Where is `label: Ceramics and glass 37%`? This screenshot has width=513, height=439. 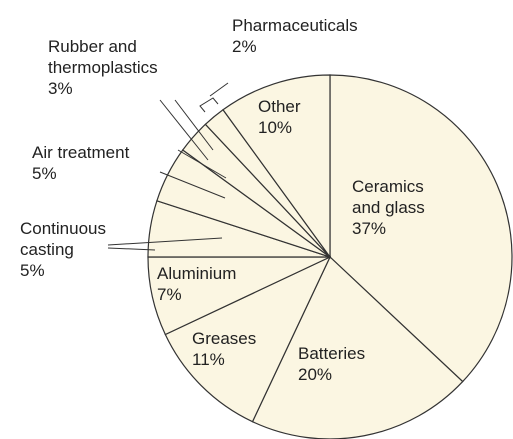
label: Ceramics and glass 37% is located at coordinates (402, 207).